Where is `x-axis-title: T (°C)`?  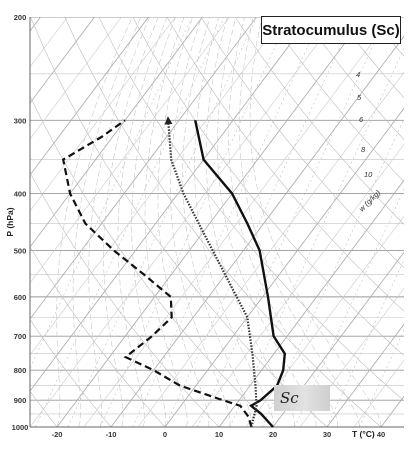
x-axis-title: T (°C) is located at coordinates (363, 434).